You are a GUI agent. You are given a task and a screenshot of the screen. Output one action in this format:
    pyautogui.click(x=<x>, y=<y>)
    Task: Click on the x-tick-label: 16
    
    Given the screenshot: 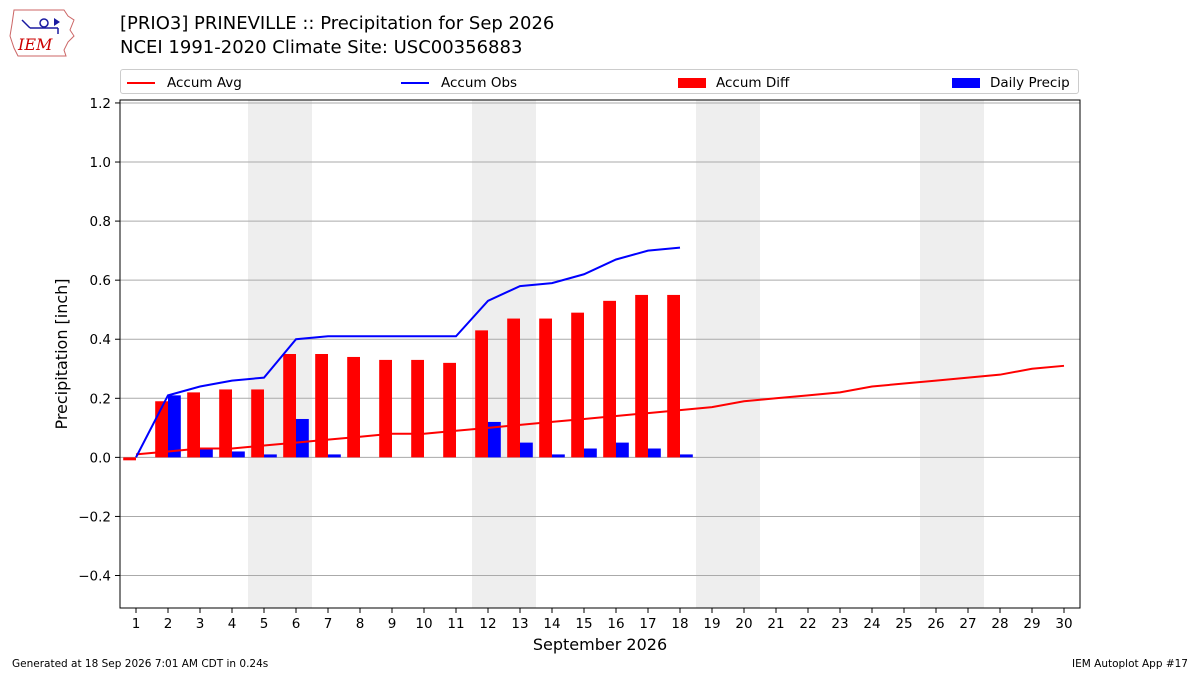 What is the action you would take?
    pyautogui.click(x=615, y=624)
    